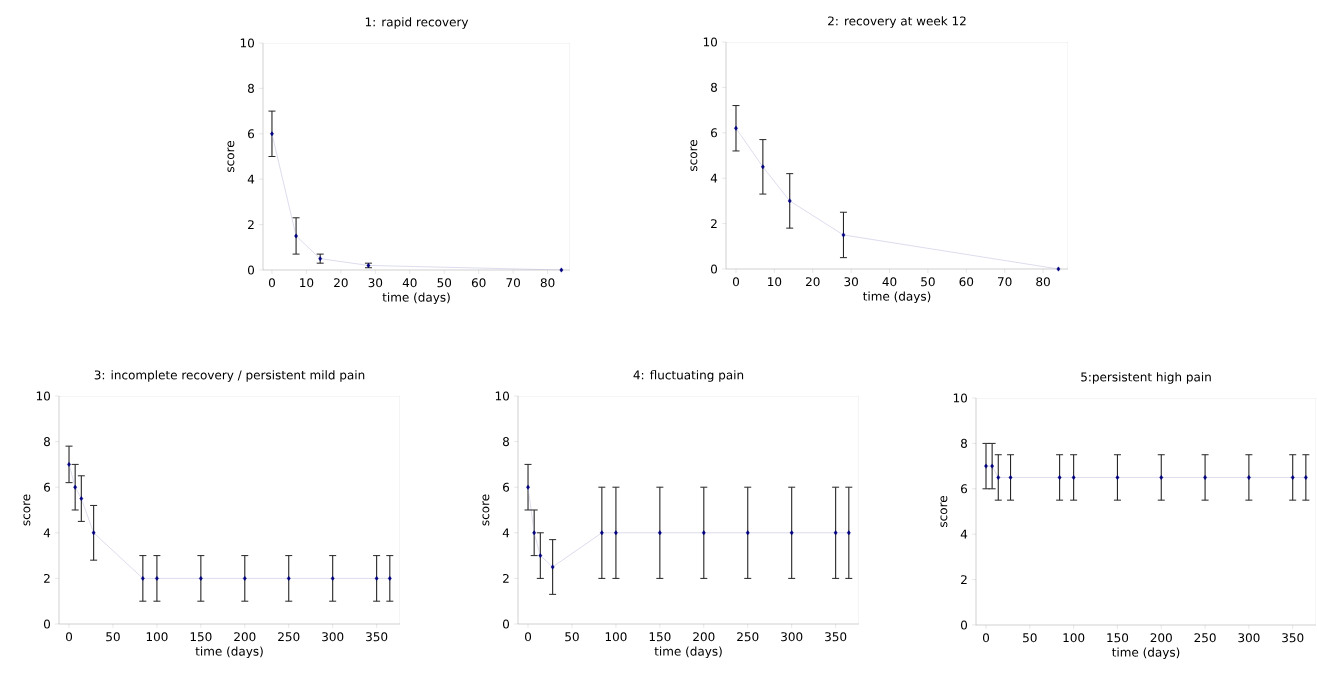 The image size is (1318, 681). What do you see at coordinates (375, 283) in the screenshot?
I see `x-tick-label: 30` at bounding box center [375, 283].